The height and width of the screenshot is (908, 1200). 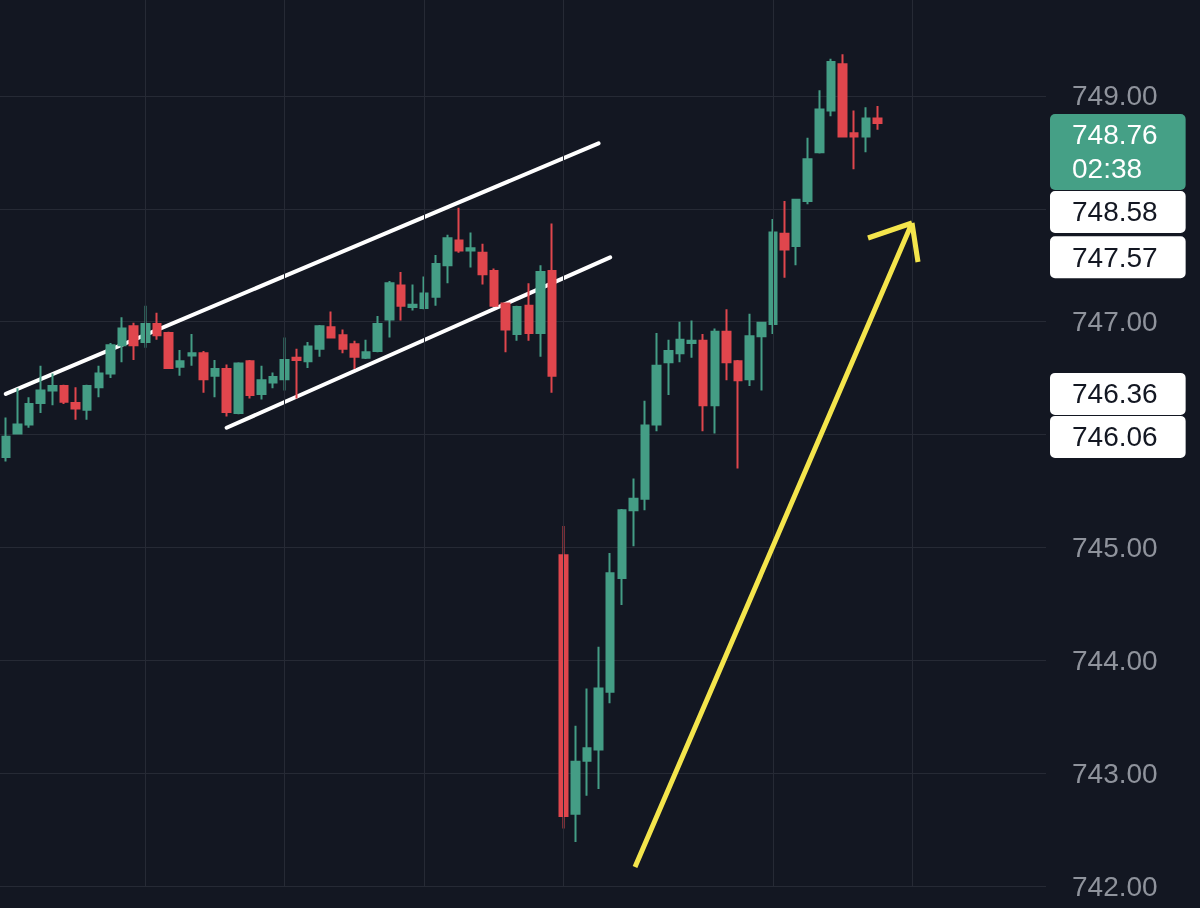 What do you see at coordinates (1115, 135) in the screenshot?
I see `text: 748.76` at bounding box center [1115, 135].